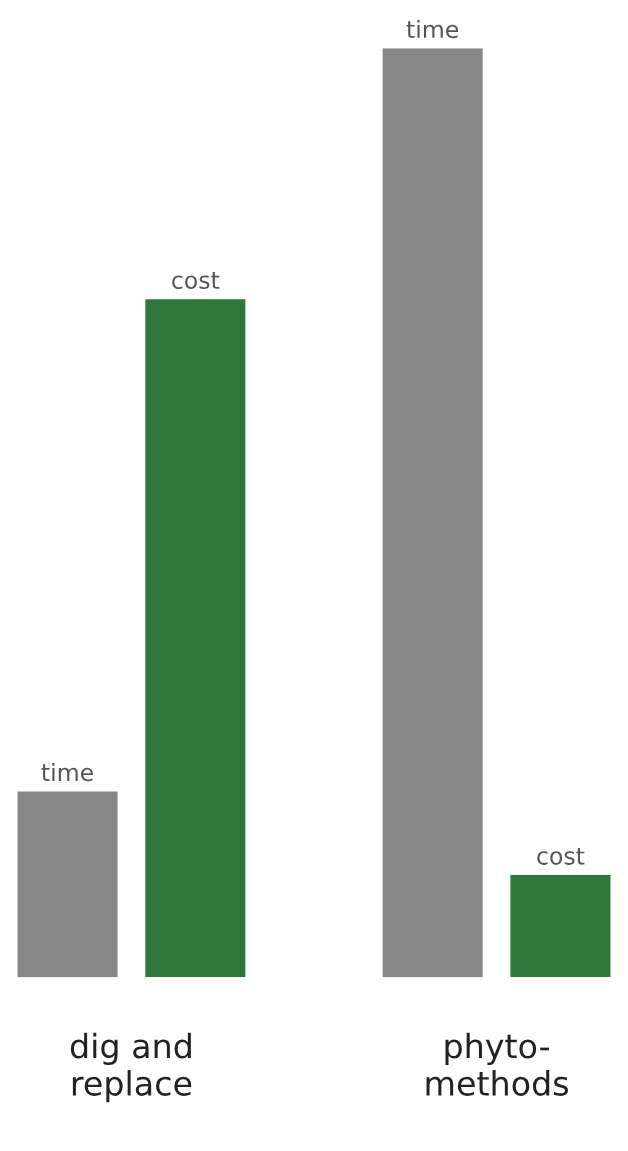  Describe the element at coordinates (67, 772) in the screenshot. I see `series-label: time` at that location.